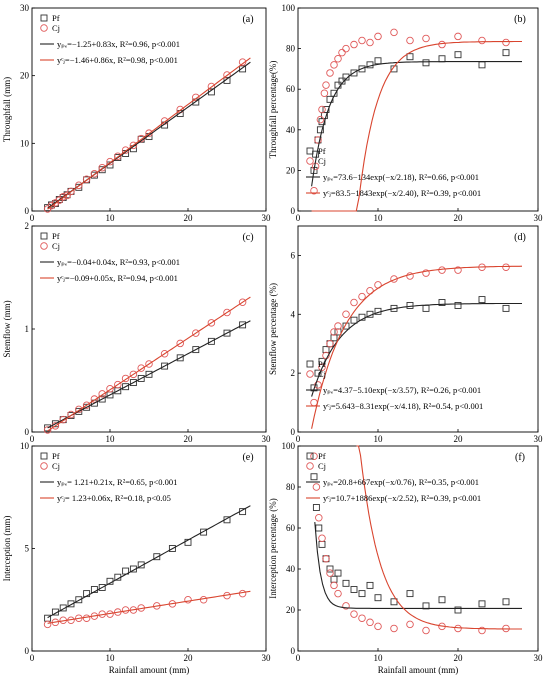  Describe the element at coordinates (7, 549) in the screenshot. I see `y-axis-label: Interception (mm)` at that location.